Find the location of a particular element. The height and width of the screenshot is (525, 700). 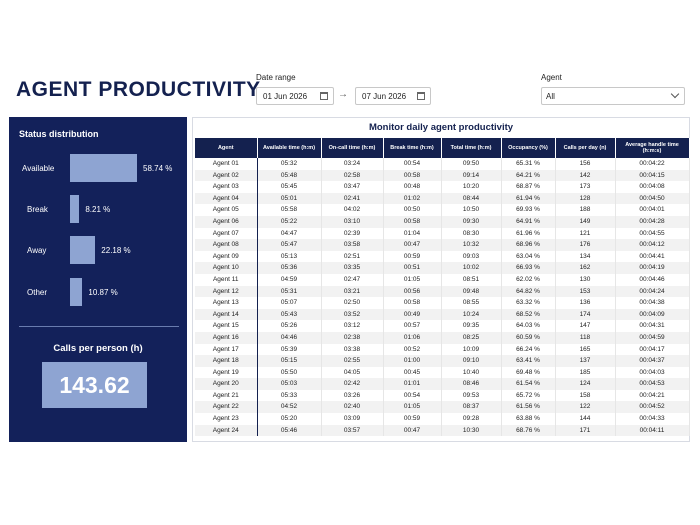

date-to-value: 07 Jun 2026 is located at coordinates (384, 96).